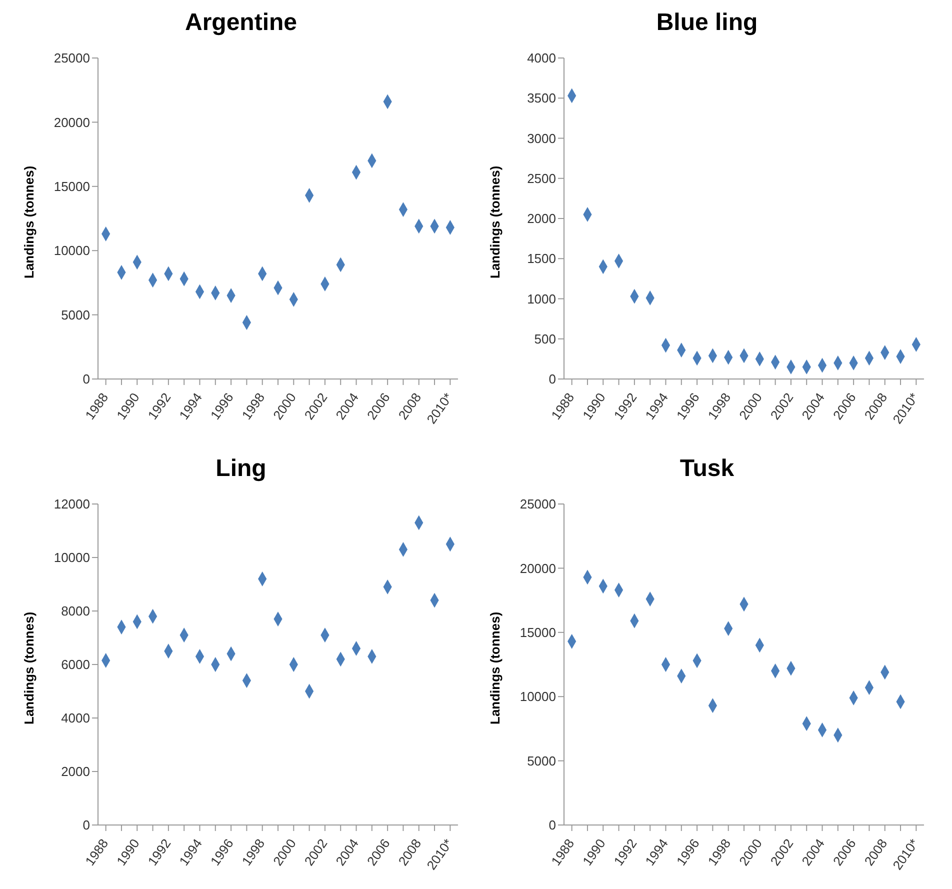 The width and height of the screenshot is (952, 889). I want to click on y-tick-label: 3000, so click(541, 138).